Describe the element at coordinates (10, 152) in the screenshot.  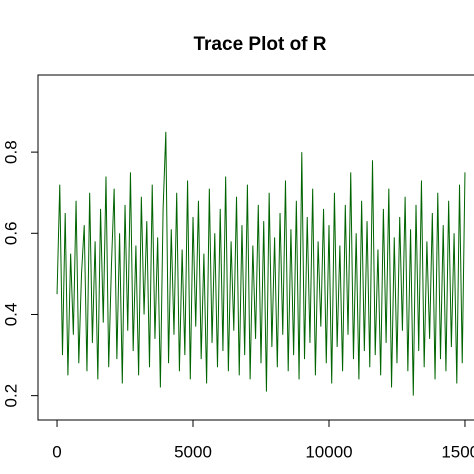
I see `y-tick-label: 0.8` at that location.